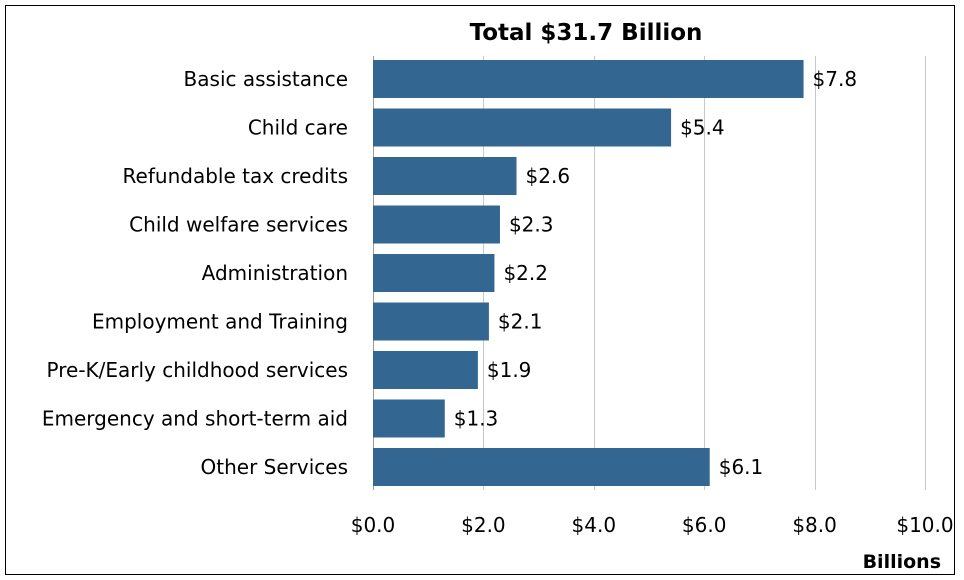 The image size is (964, 580). What do you see at coordinates (704, 525) in the screenshot?
I see `x-tick-label: $6.0` at bounding box center [704, 525].